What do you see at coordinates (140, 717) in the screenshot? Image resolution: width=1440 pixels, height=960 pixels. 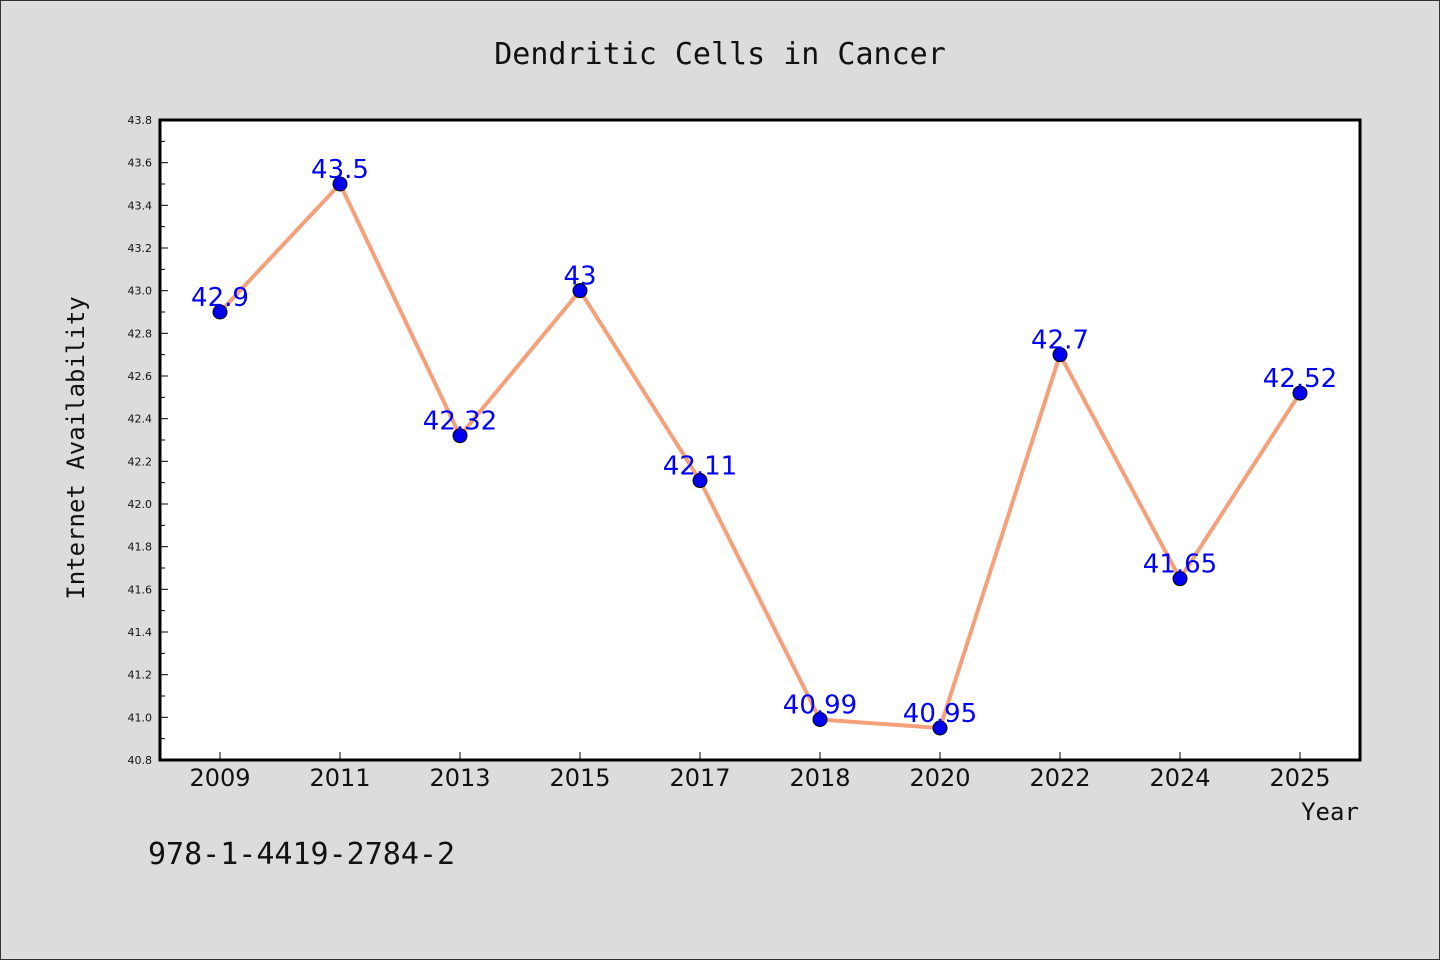 I see `y-tick-label: 41.0` at bounding box center [140, 717].